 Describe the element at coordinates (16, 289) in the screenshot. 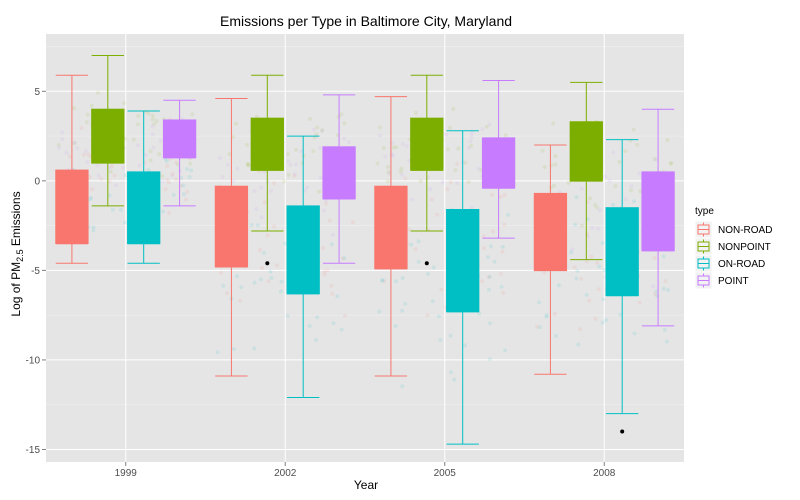

I see `y-axis-title-main: Log of PM` at that location.